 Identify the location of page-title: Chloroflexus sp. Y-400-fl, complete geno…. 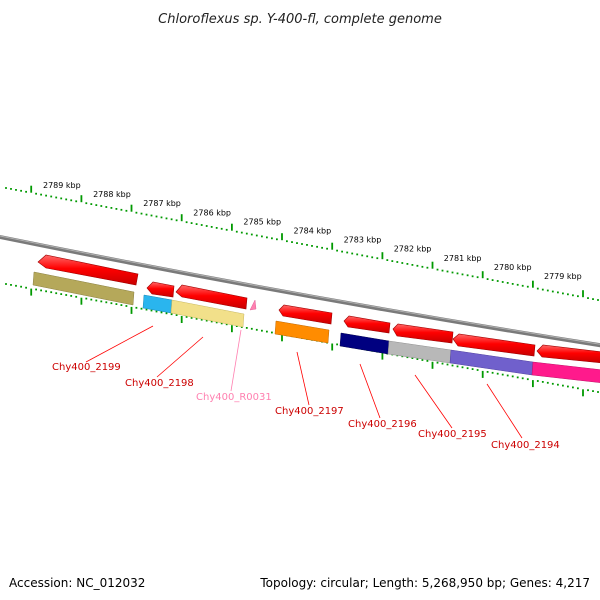
(300, 19).